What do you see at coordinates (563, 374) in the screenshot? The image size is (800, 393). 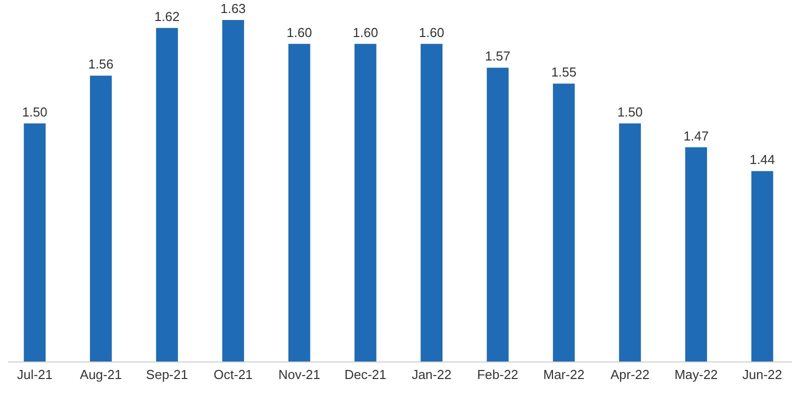 I see `x-tick-label: Mar-22` at bounding box center [563, 374].